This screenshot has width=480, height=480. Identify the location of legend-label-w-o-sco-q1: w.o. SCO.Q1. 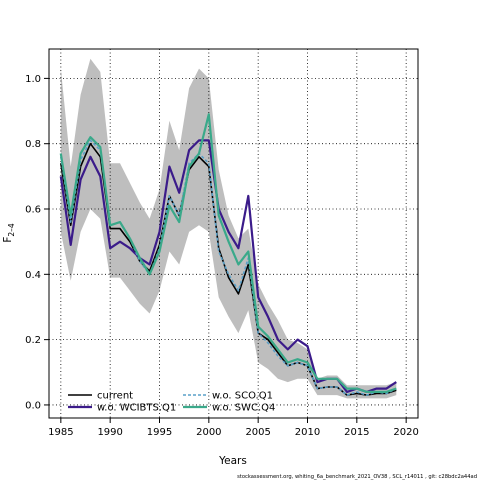
(242, 396).